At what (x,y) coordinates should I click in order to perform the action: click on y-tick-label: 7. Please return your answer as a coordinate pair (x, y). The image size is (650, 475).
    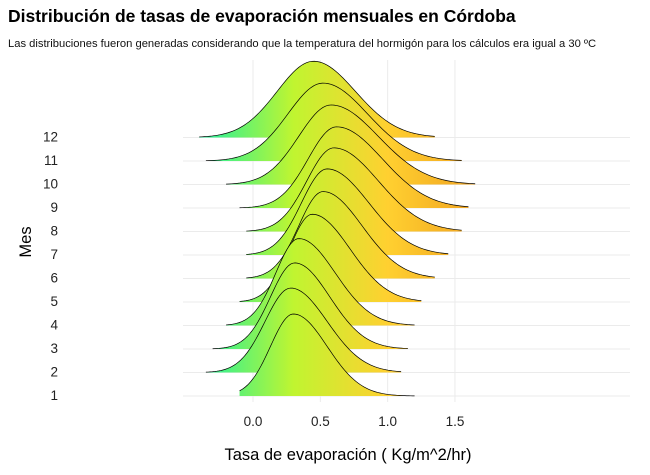
    Looking at the image, I should click on (54, 254).